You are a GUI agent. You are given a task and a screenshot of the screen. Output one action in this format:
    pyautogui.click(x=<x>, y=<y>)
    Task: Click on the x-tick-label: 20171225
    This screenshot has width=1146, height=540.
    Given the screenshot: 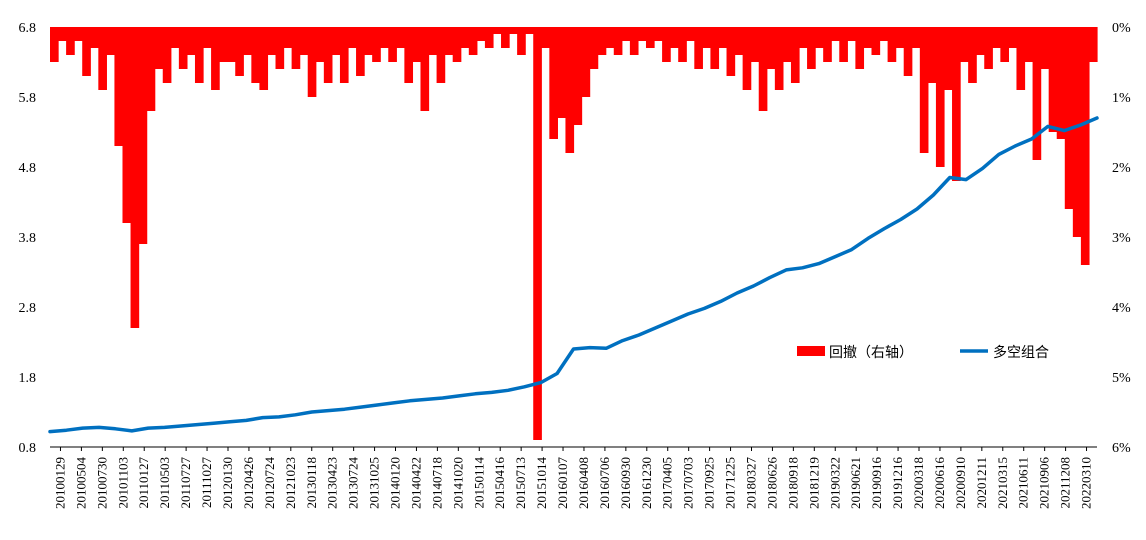 What is the action you would take?
    pyautogui.click(x=730, y=483)
    